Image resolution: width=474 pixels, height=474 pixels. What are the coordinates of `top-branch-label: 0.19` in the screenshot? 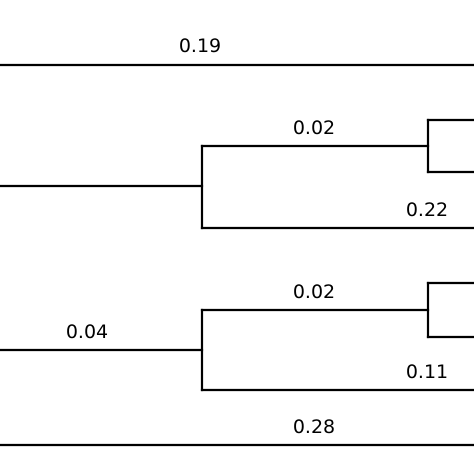 It's located at (200, 46).